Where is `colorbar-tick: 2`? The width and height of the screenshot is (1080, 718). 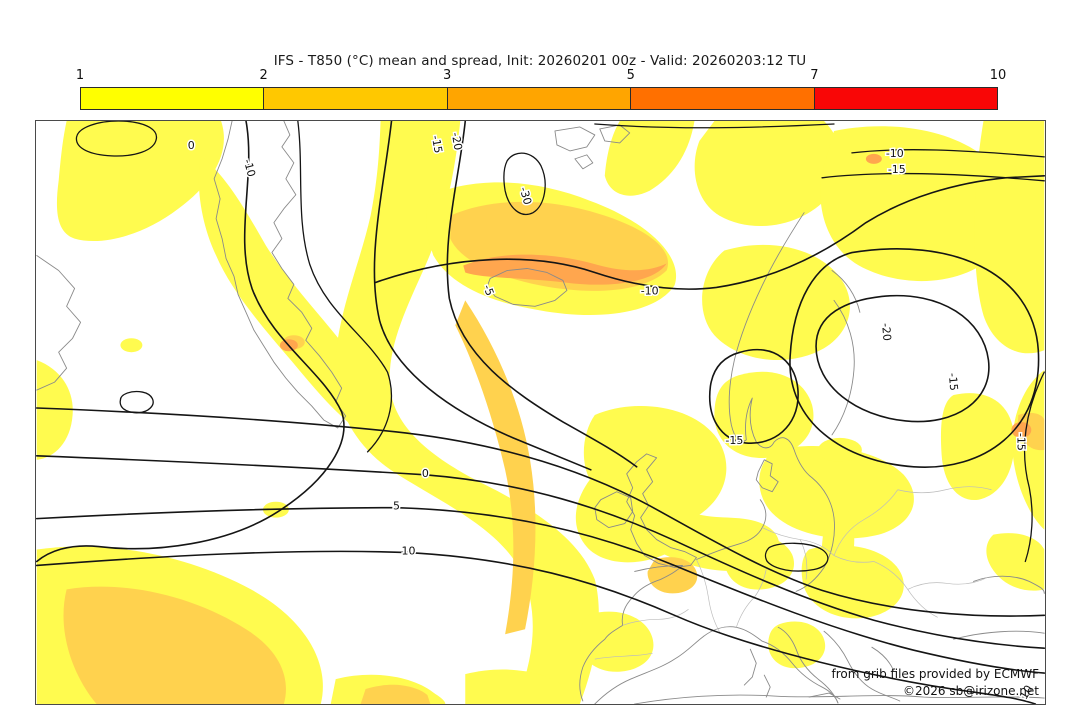 colorbar-tick: 2 is located at coordinates (263, 75).